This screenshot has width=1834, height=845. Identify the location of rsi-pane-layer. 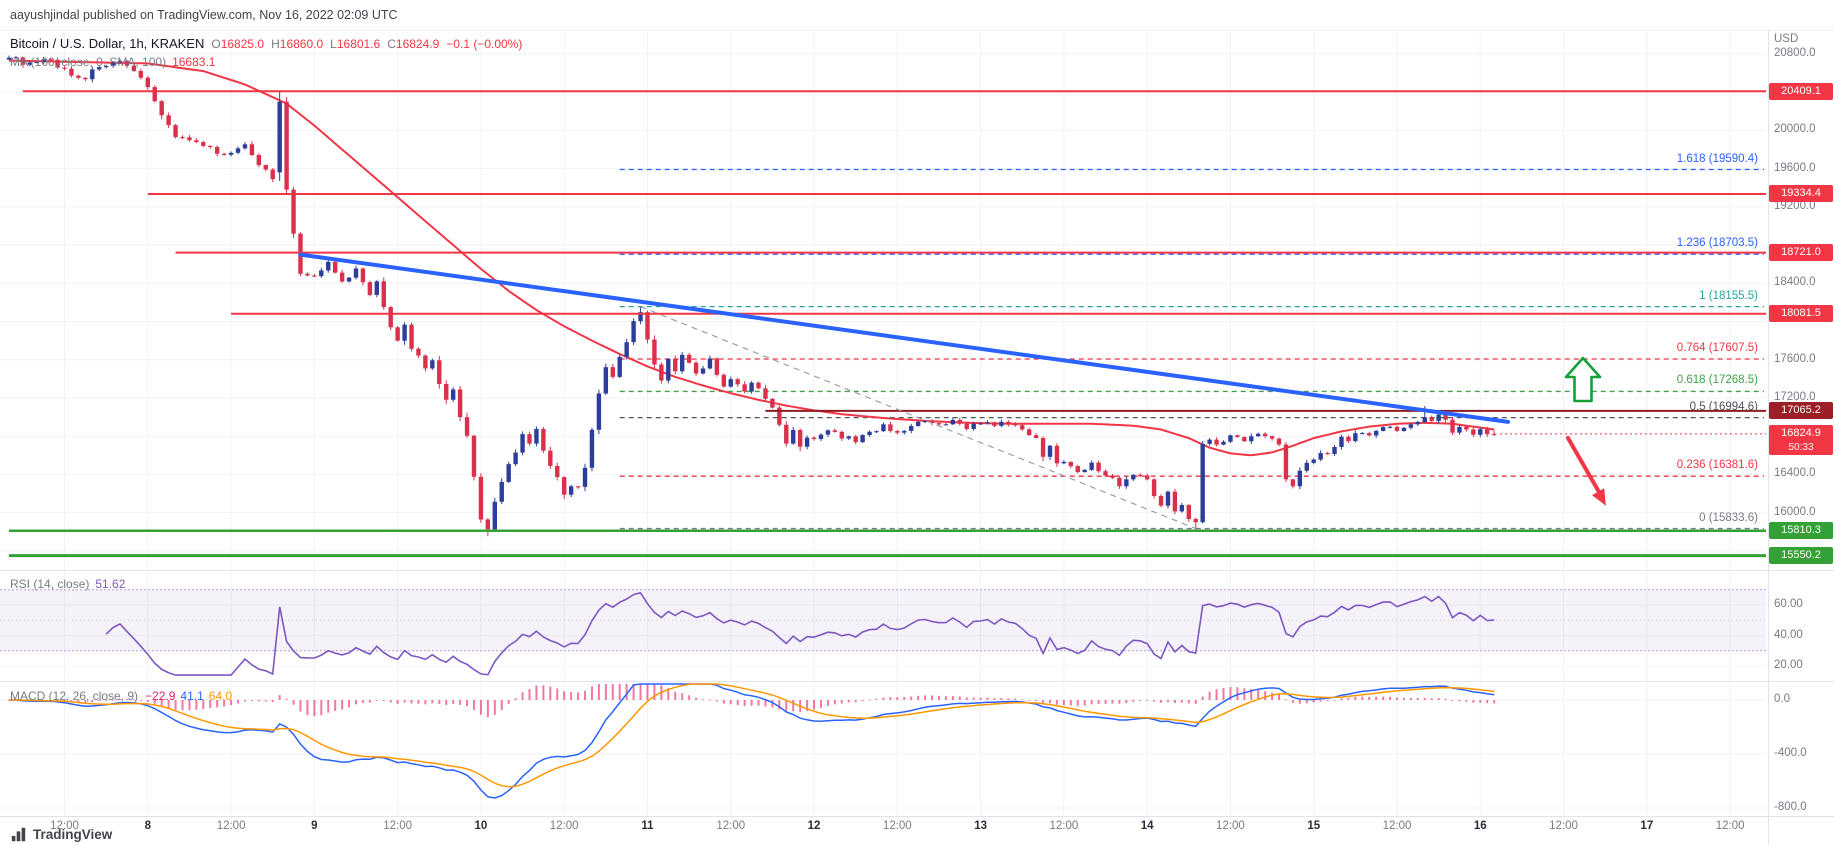
(883, 632).